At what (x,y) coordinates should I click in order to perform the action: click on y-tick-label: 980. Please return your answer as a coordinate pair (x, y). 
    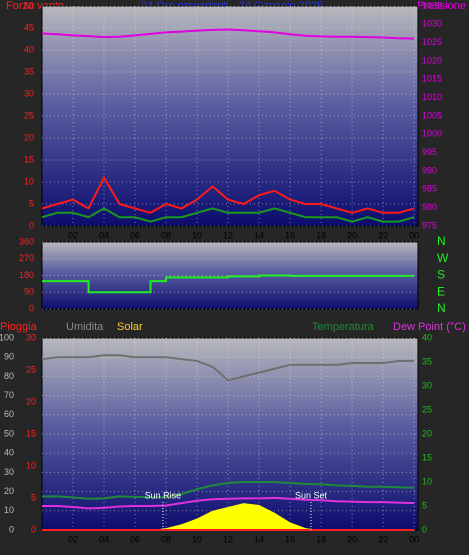
    Looking at the image, I should click on (429, 207).